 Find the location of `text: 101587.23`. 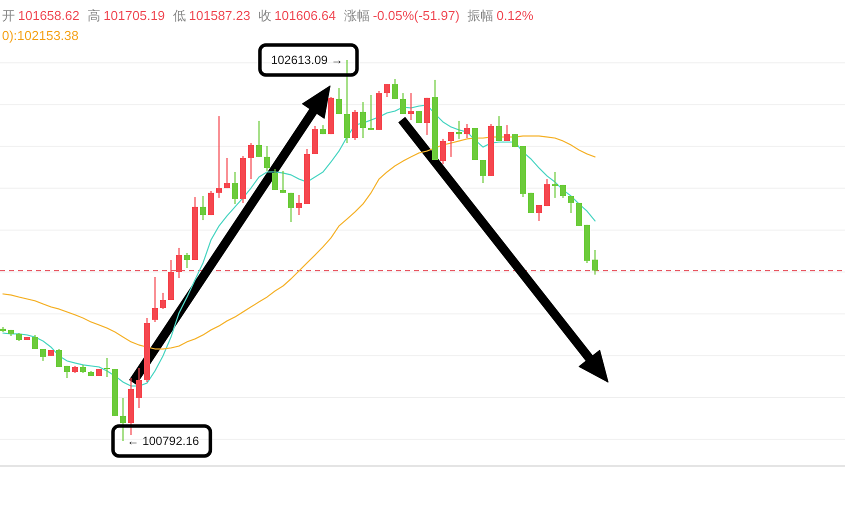

text: 101587.23 is located at coordinates (219, 15).